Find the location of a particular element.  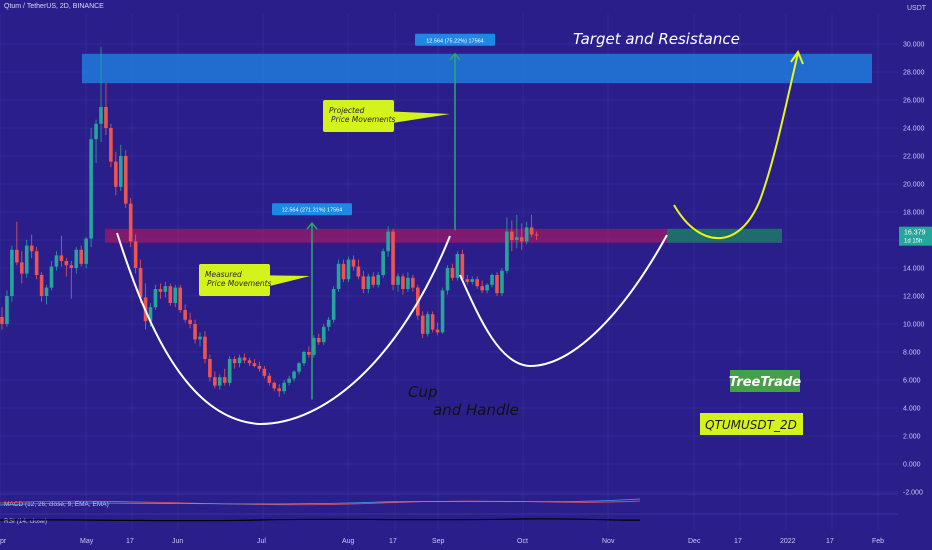

y-tick-label: 10.000 is located at coordinates (914, 325).